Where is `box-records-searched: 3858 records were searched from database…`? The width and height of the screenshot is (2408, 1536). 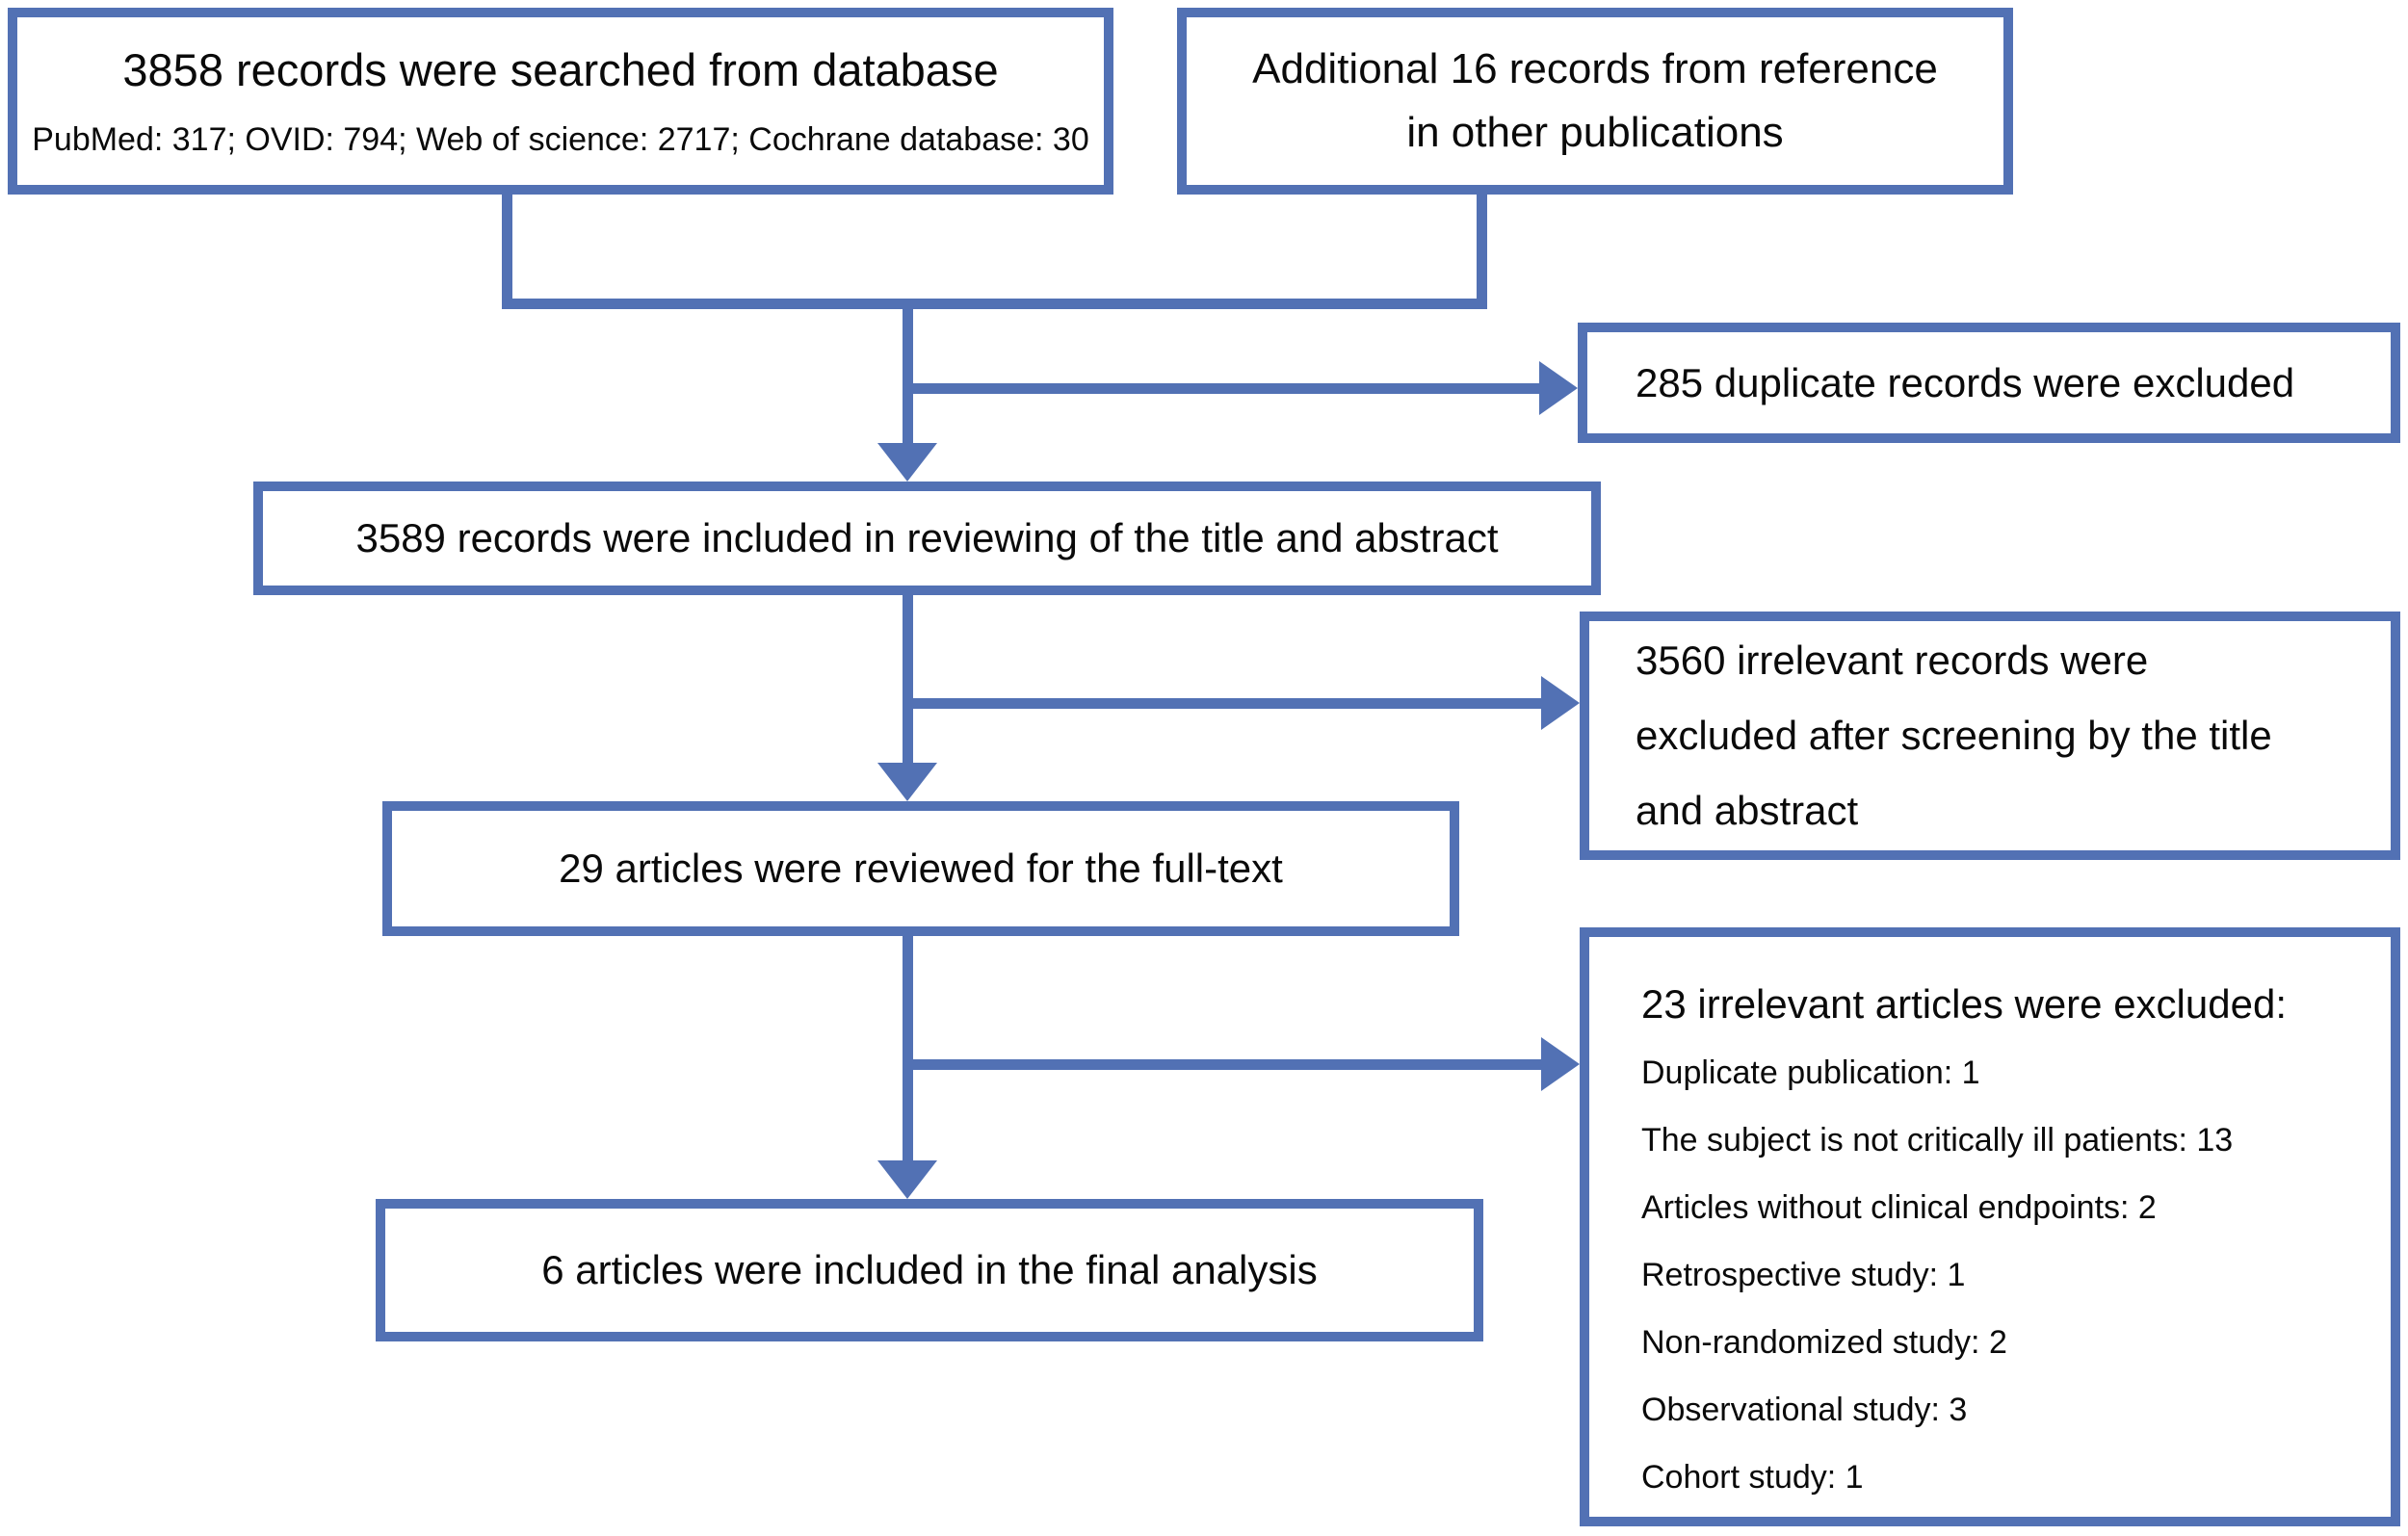
box-records-searched: 3858 records were searched from database… is located at coordinates (560, 101).